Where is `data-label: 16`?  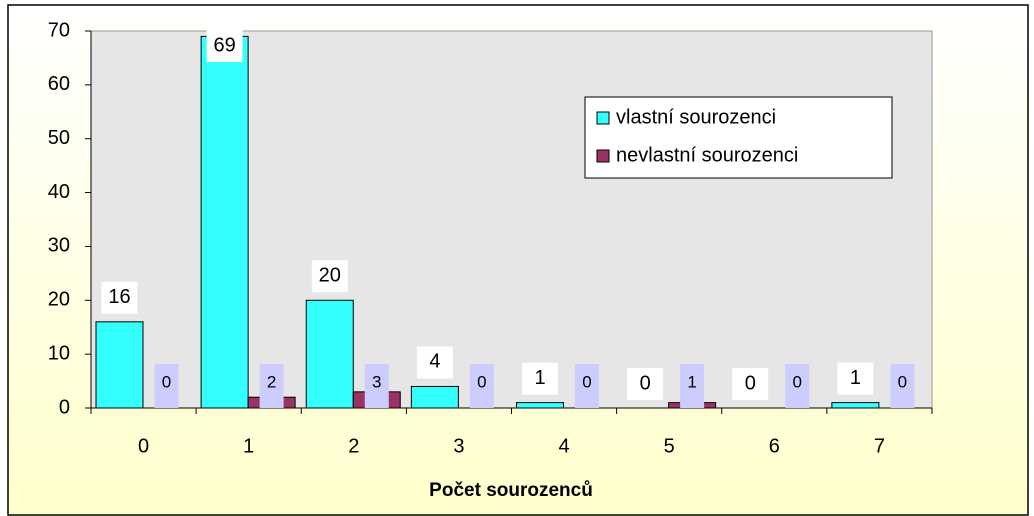
data-label: 16 is located at coordinates (119, 297).